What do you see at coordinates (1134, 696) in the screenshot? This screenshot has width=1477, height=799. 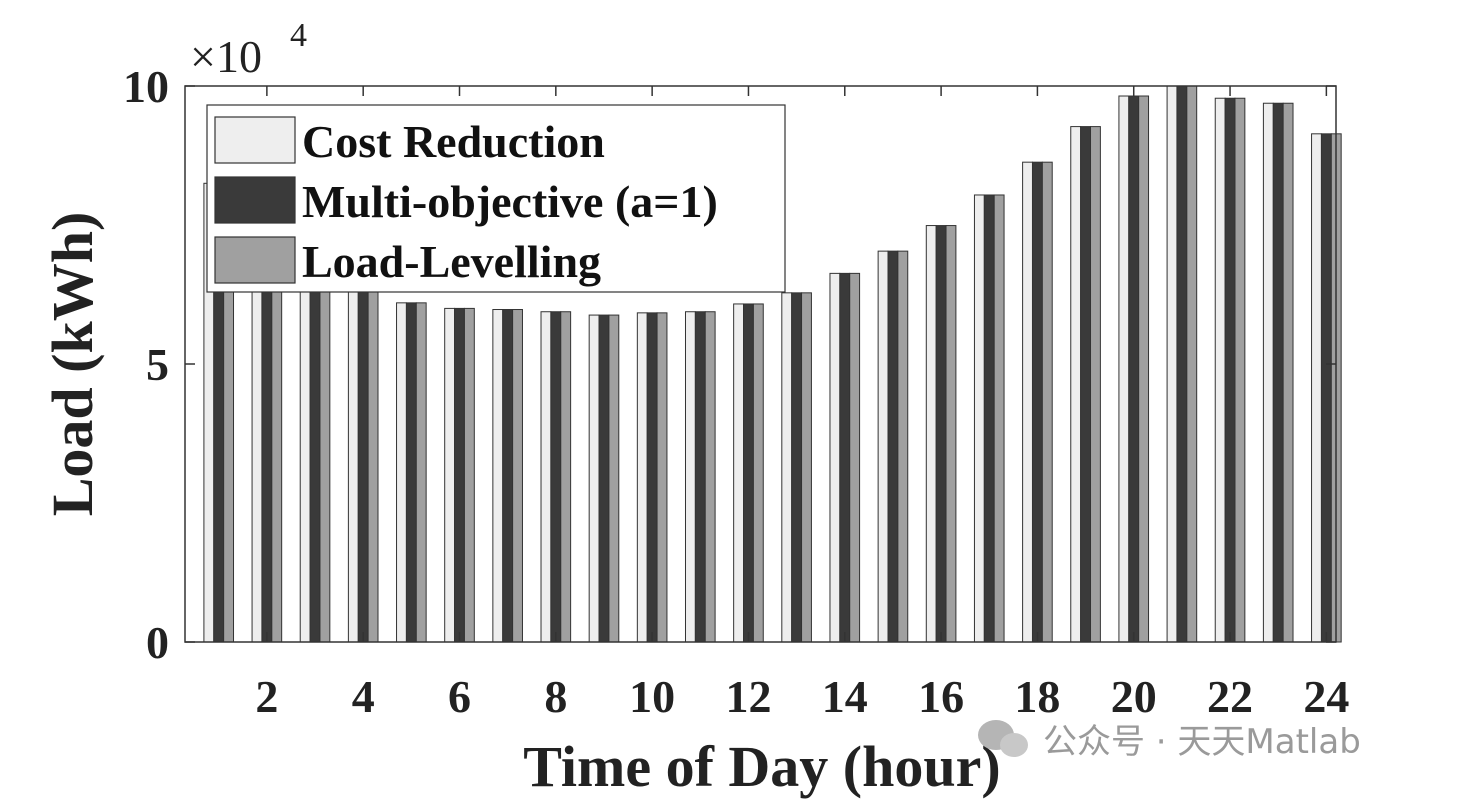 I see `x-tick-label: 20` at bounding box center [1134, 696].